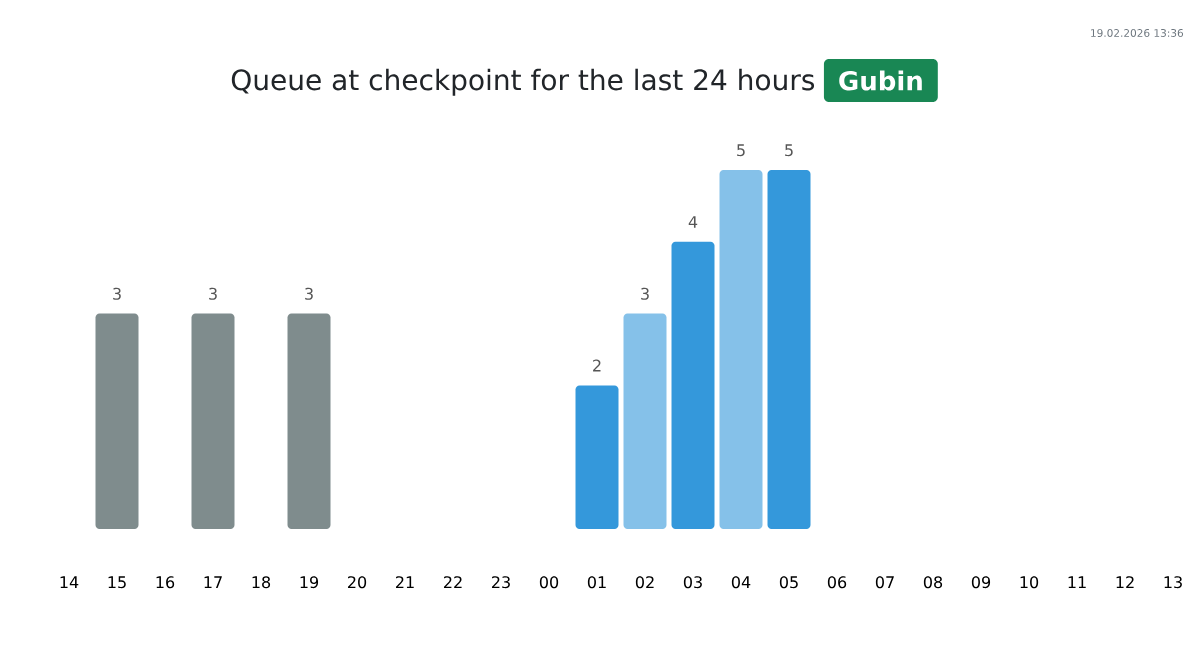  Describe the element at coordinates (1173, 582) in the screenshot. I see `x-tick-label: 13` at that location.